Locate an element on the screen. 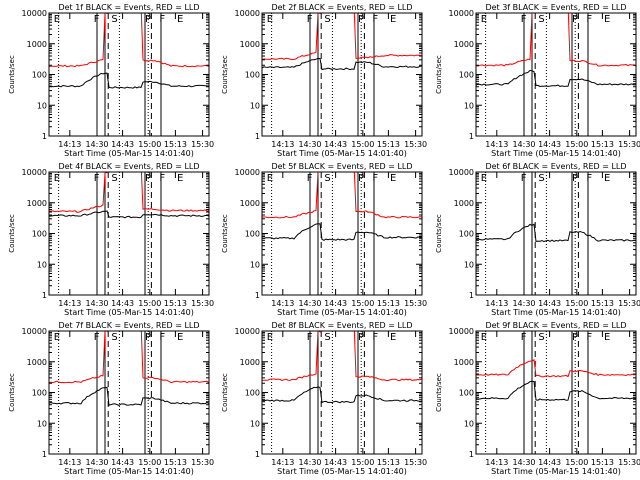  panel-title: Det 6f BLACK = Events, RED = LLD is located at coordinates (555, 166).